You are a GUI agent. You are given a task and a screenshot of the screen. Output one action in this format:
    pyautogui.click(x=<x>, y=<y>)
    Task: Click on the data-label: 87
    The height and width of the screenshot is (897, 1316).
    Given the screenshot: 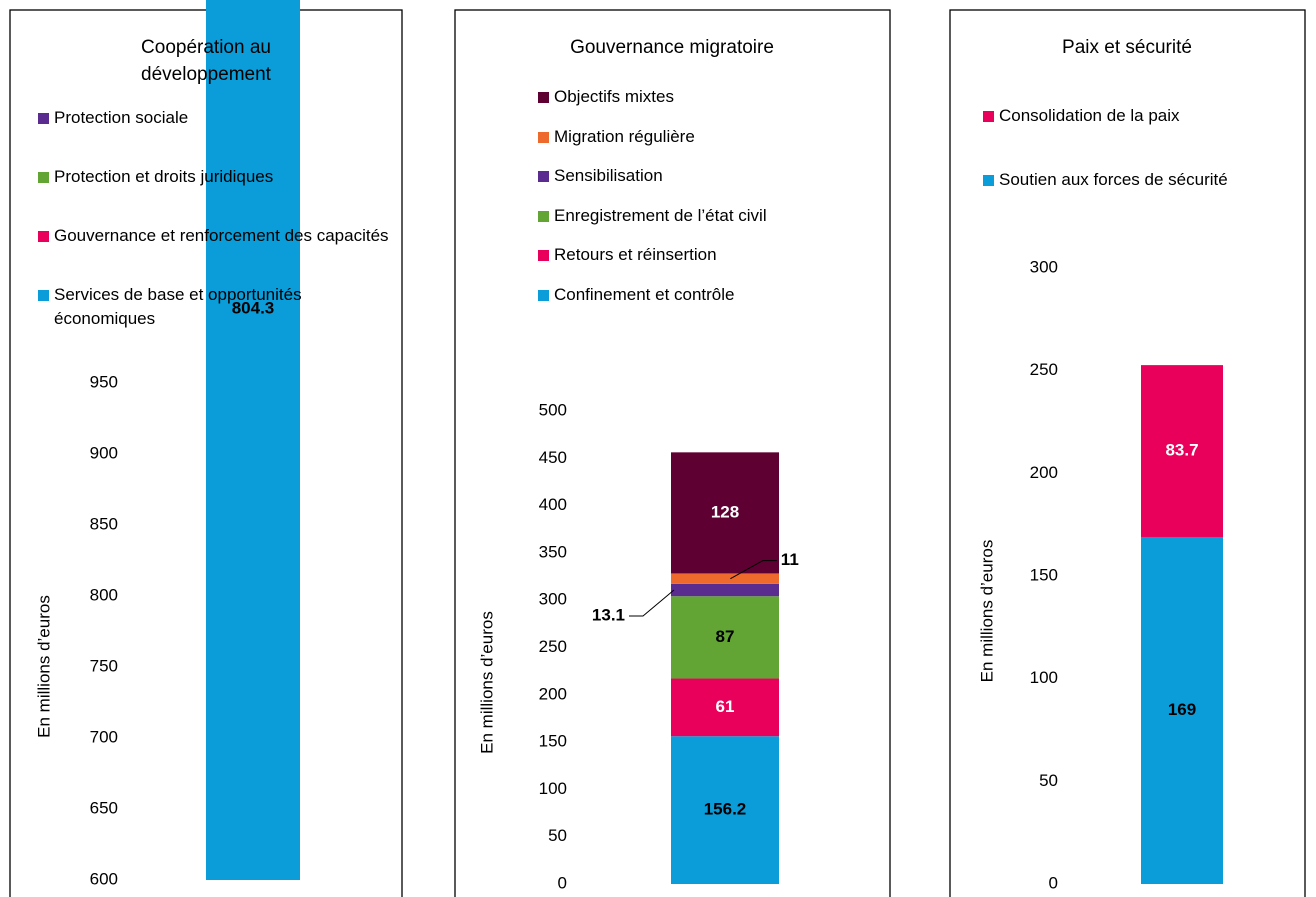 What is the action you would take?
    pyautogui.click(x=725, y=636)
    